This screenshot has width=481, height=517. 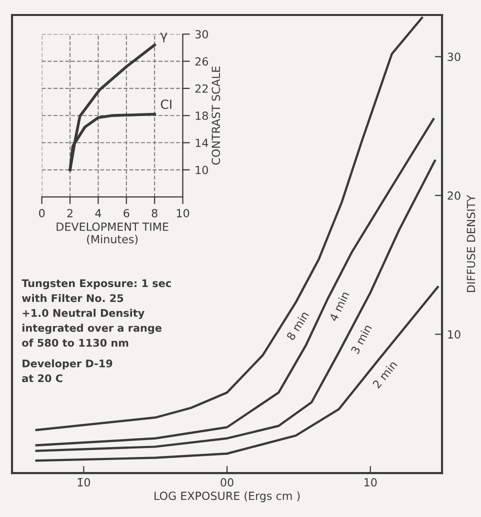 I want to click on x-tick-label: 8, so click(x=155, y=213).